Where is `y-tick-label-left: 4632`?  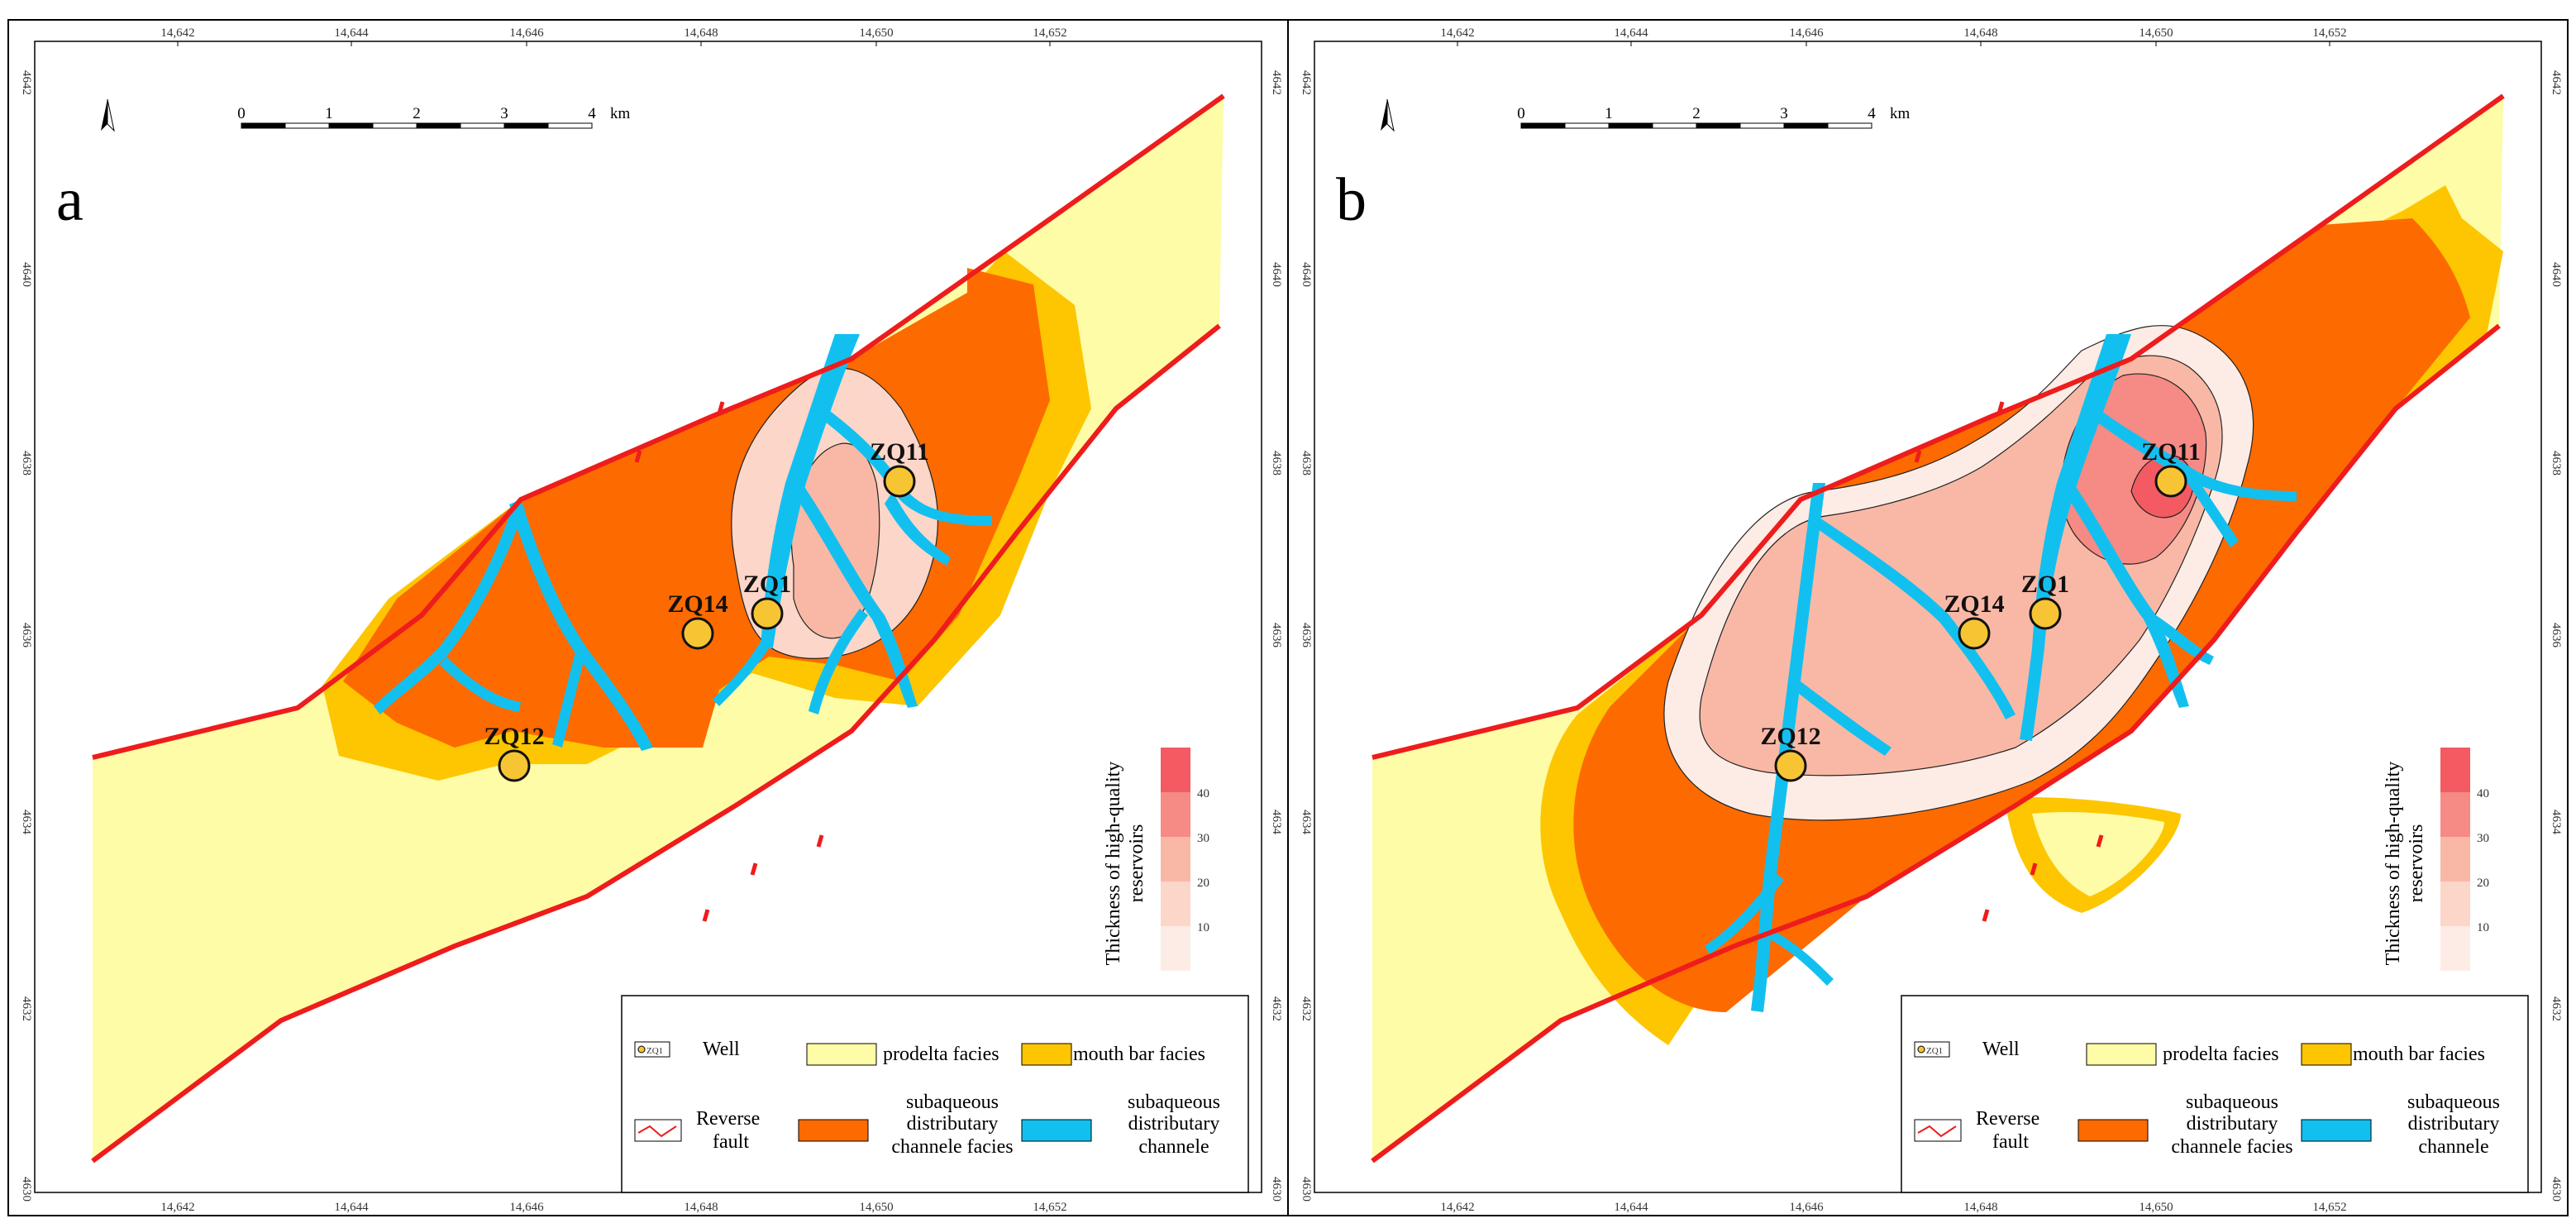 y-tick-label-left: 4632 is located at coordinates (26, 1008).